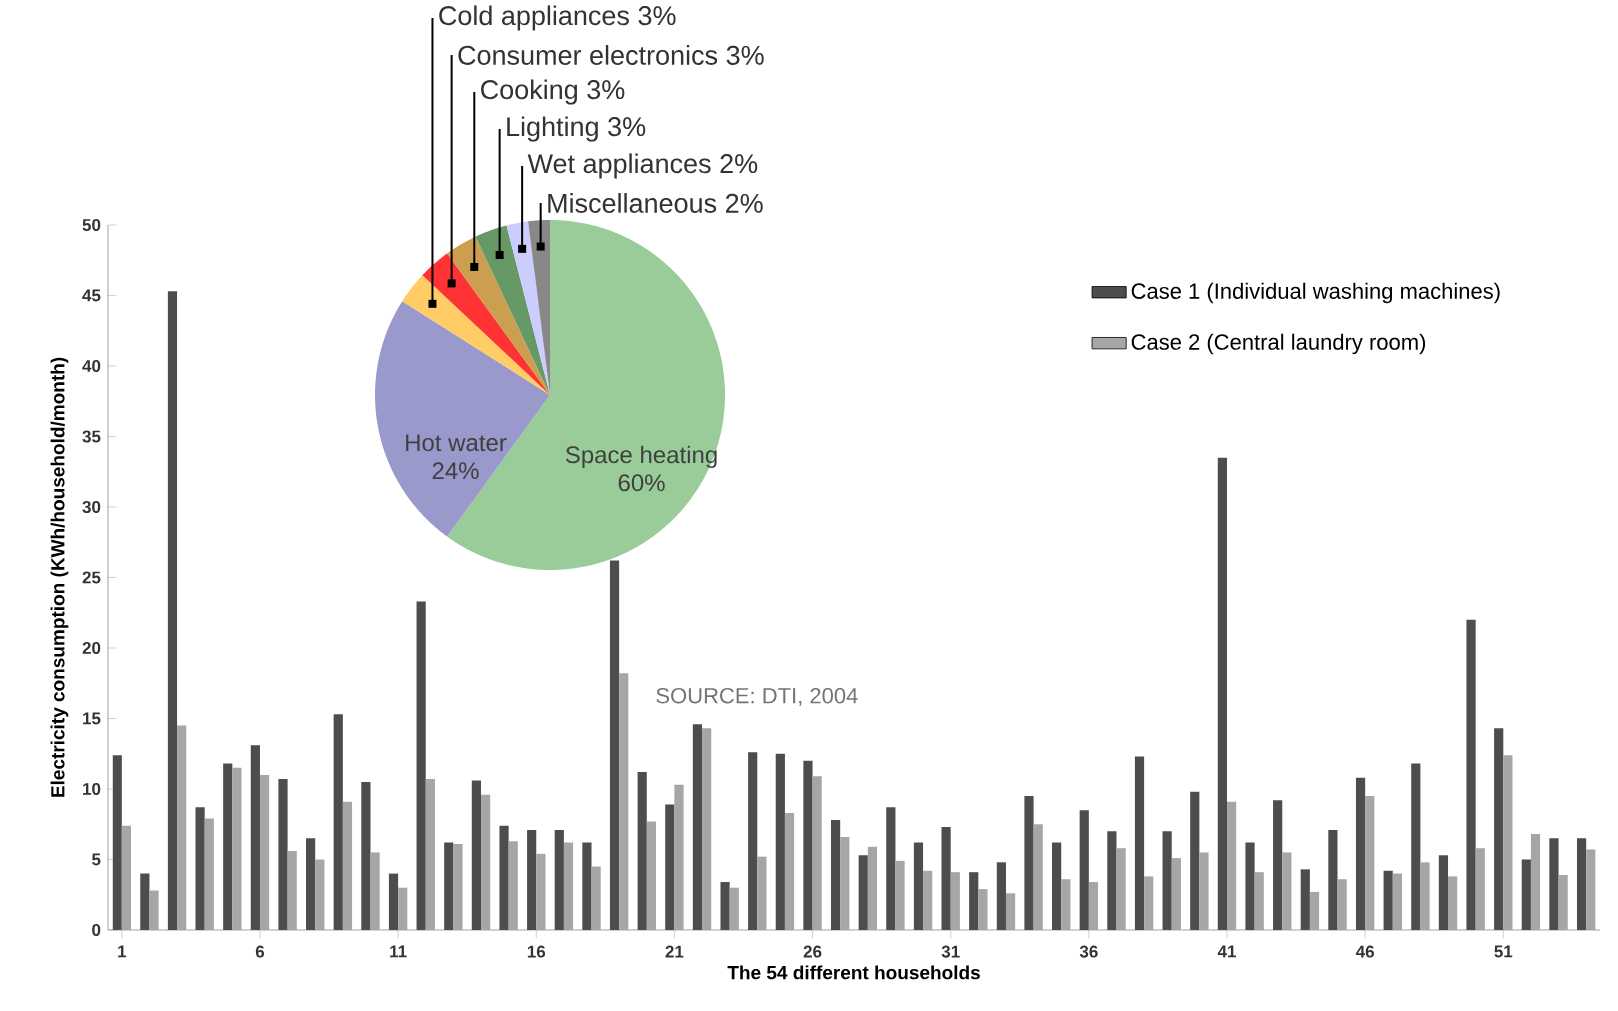  I want to click on x-tick-label: 36, so click(1088, 951).